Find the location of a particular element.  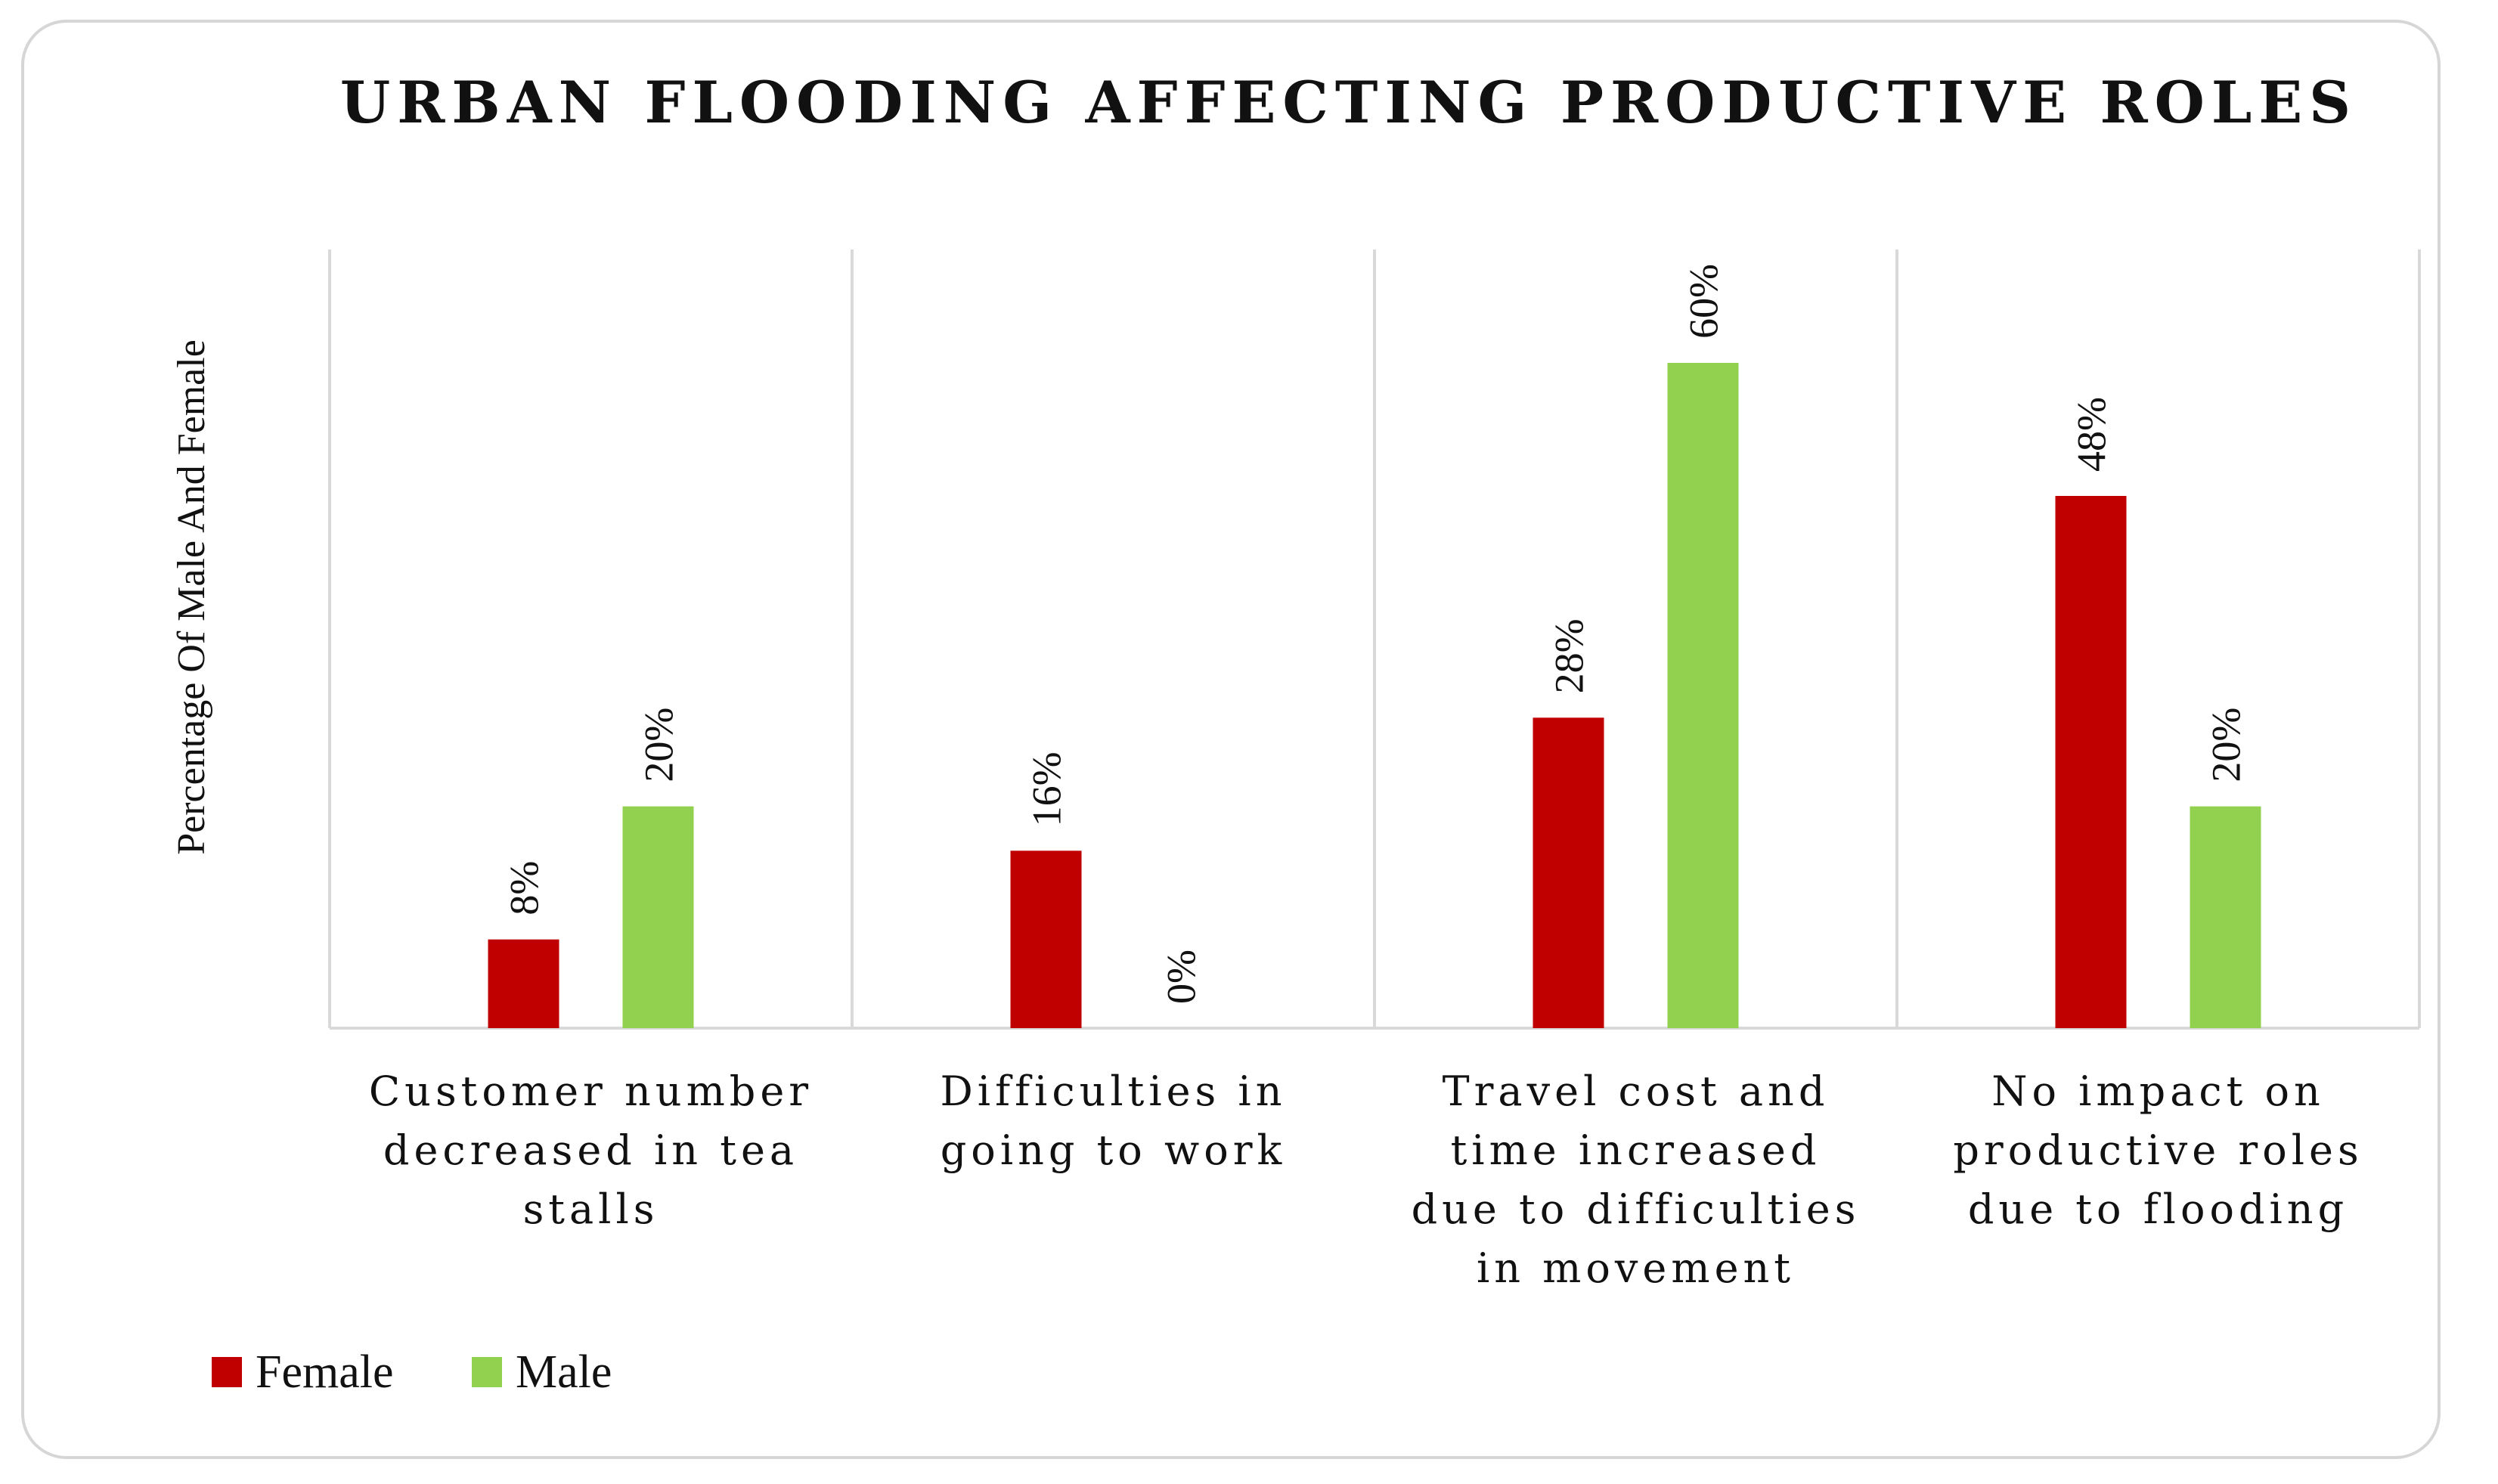

legend-swatch-male is located at coordinates (487, 1372).